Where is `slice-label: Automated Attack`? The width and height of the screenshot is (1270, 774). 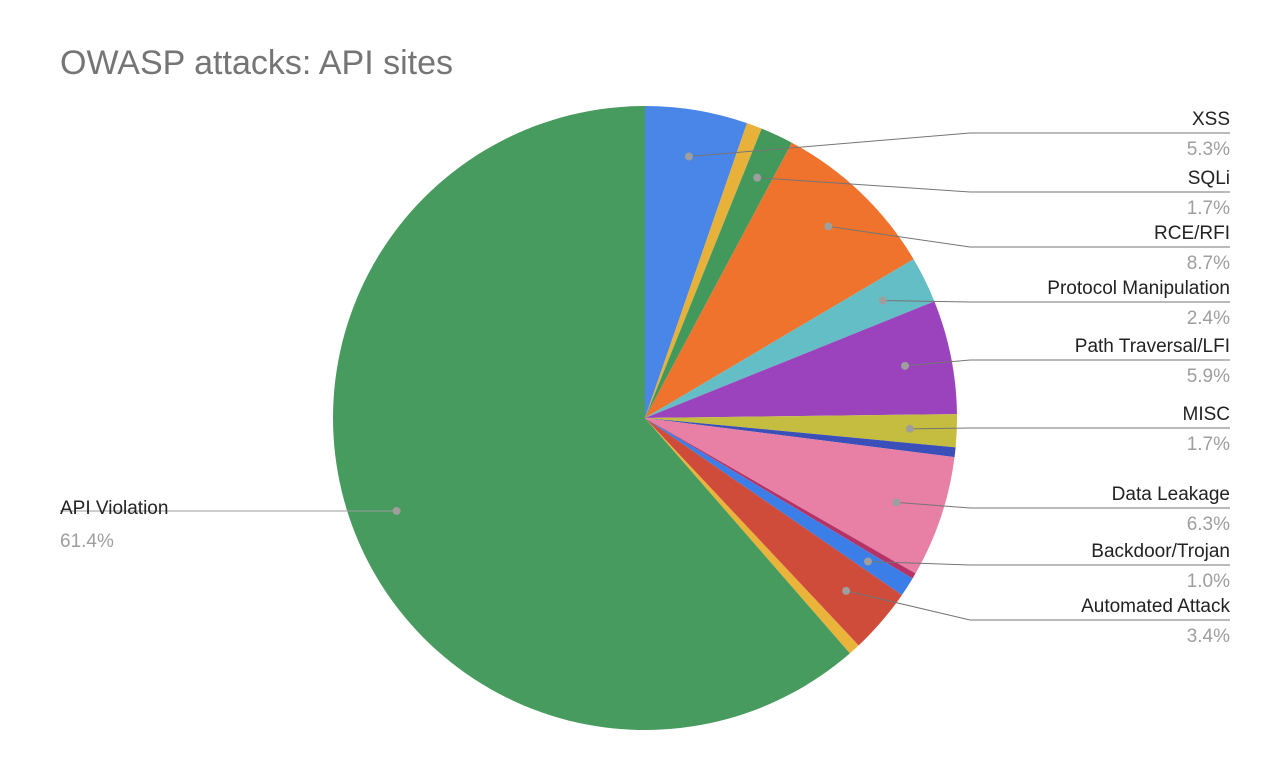 slice-label: Automated Attack is located at coordinates (1155, 606).